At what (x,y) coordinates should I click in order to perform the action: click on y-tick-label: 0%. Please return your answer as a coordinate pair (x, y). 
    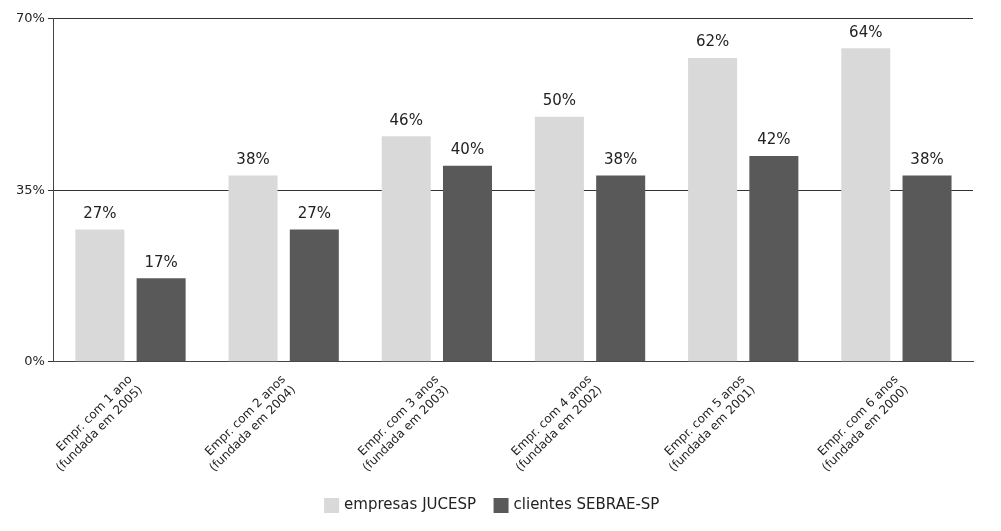
    Looking at the image, I should click on (34, 360).